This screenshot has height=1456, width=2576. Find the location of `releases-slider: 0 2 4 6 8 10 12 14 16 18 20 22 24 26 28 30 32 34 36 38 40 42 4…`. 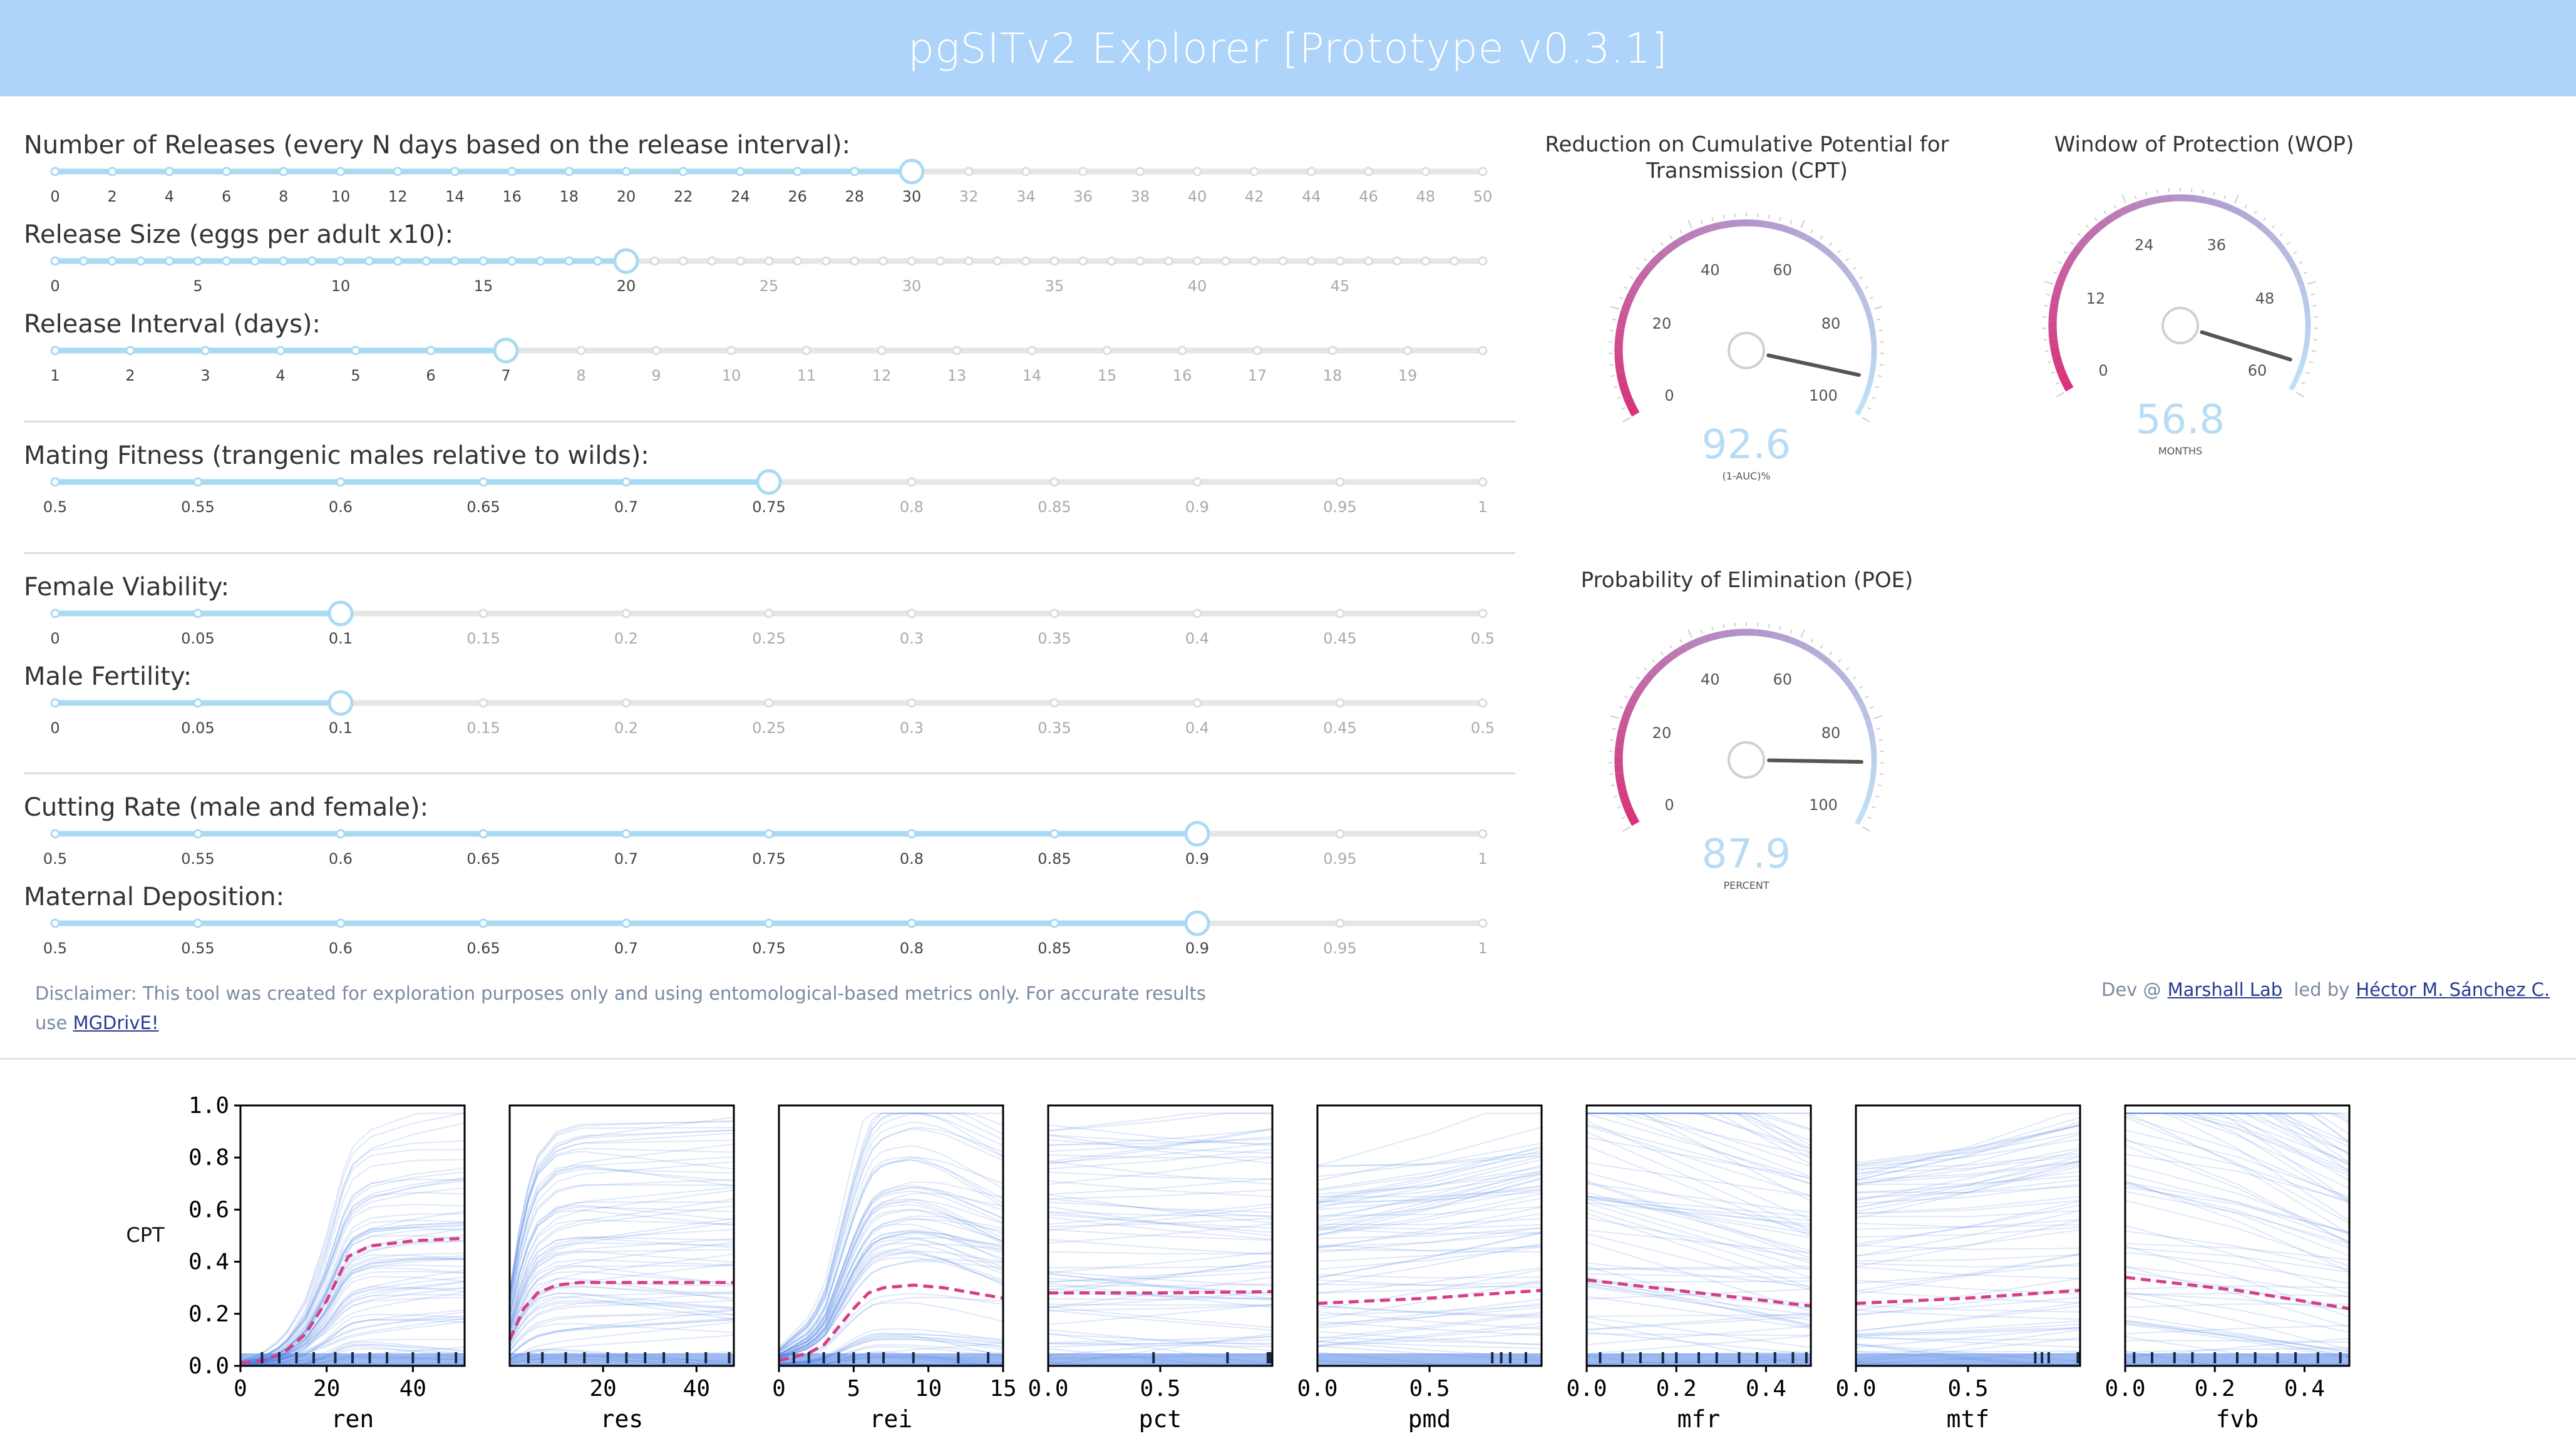

releases-slider: 0 2 4 6 8 10 12 14 16 18 20 22 24 26 28 30 32 34 36 38 40 42 4… is located at coordinates (771, 182).